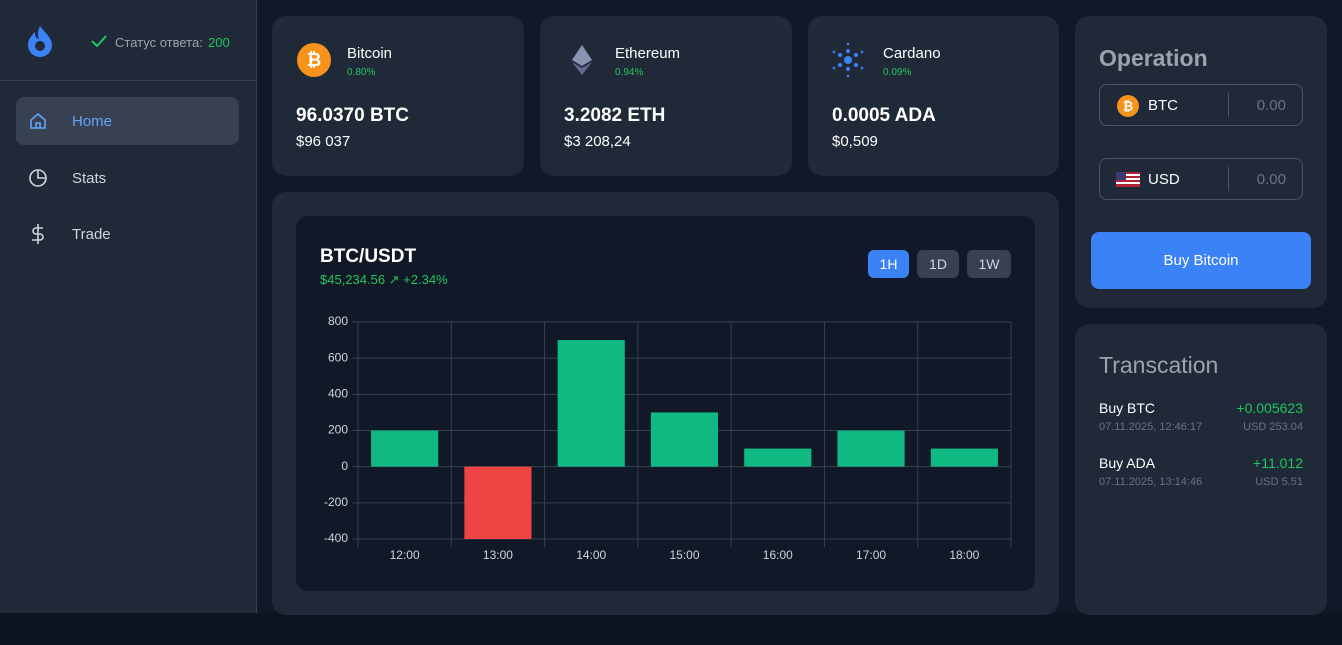  What do you see at coordinates (344, 466) in the screenshot?
I see `y-tick-label: 0` at bounding box center [344, 466].